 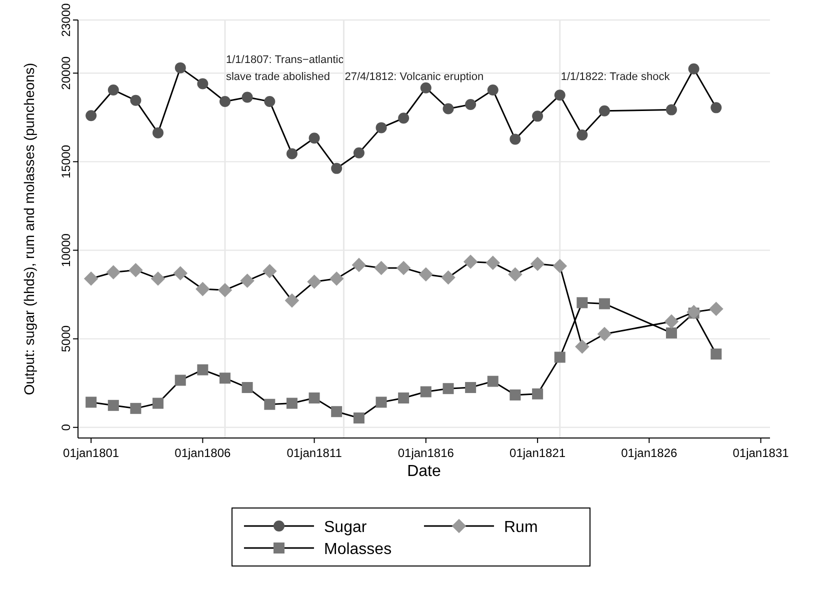 I want to click on ref-line-label: 1/1/1822: Trade shock, so click(x=615, y=77).